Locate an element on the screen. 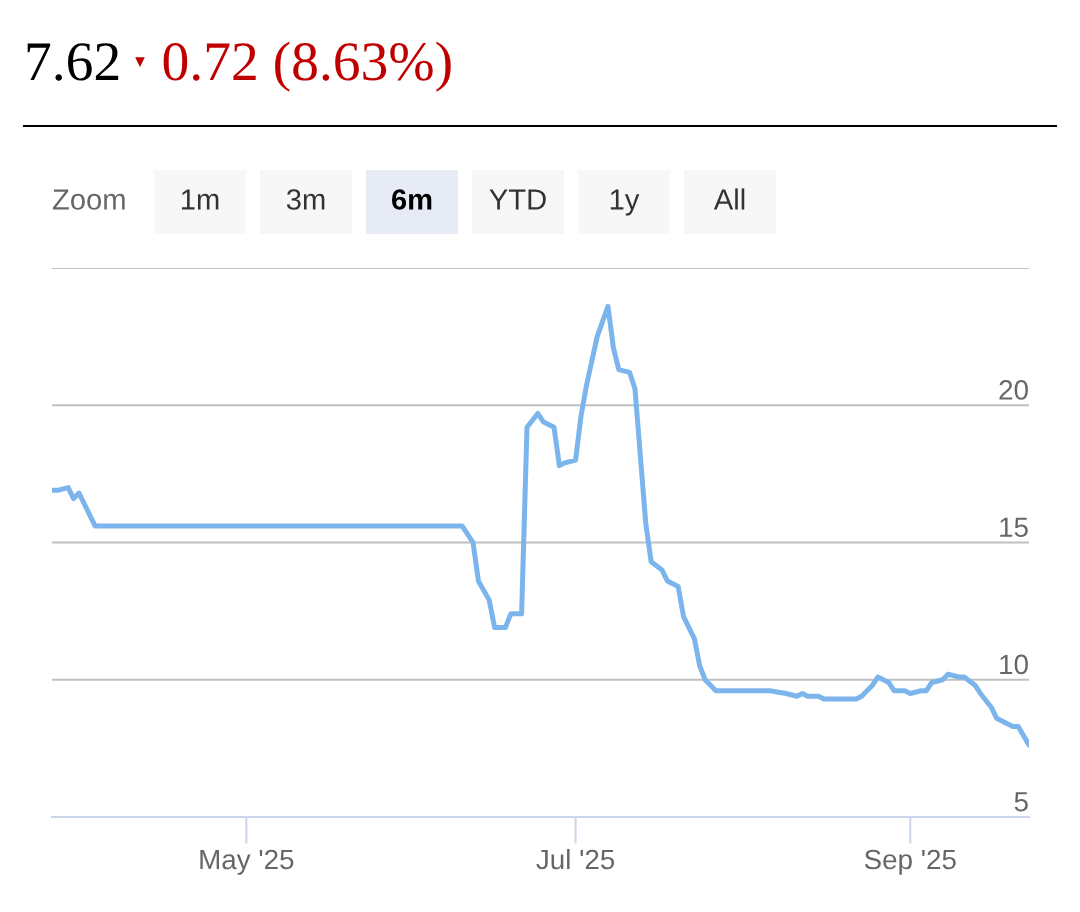  chart-subtitle: ▾ 0.72 (8.63%) is located at coordinates (293, 66).